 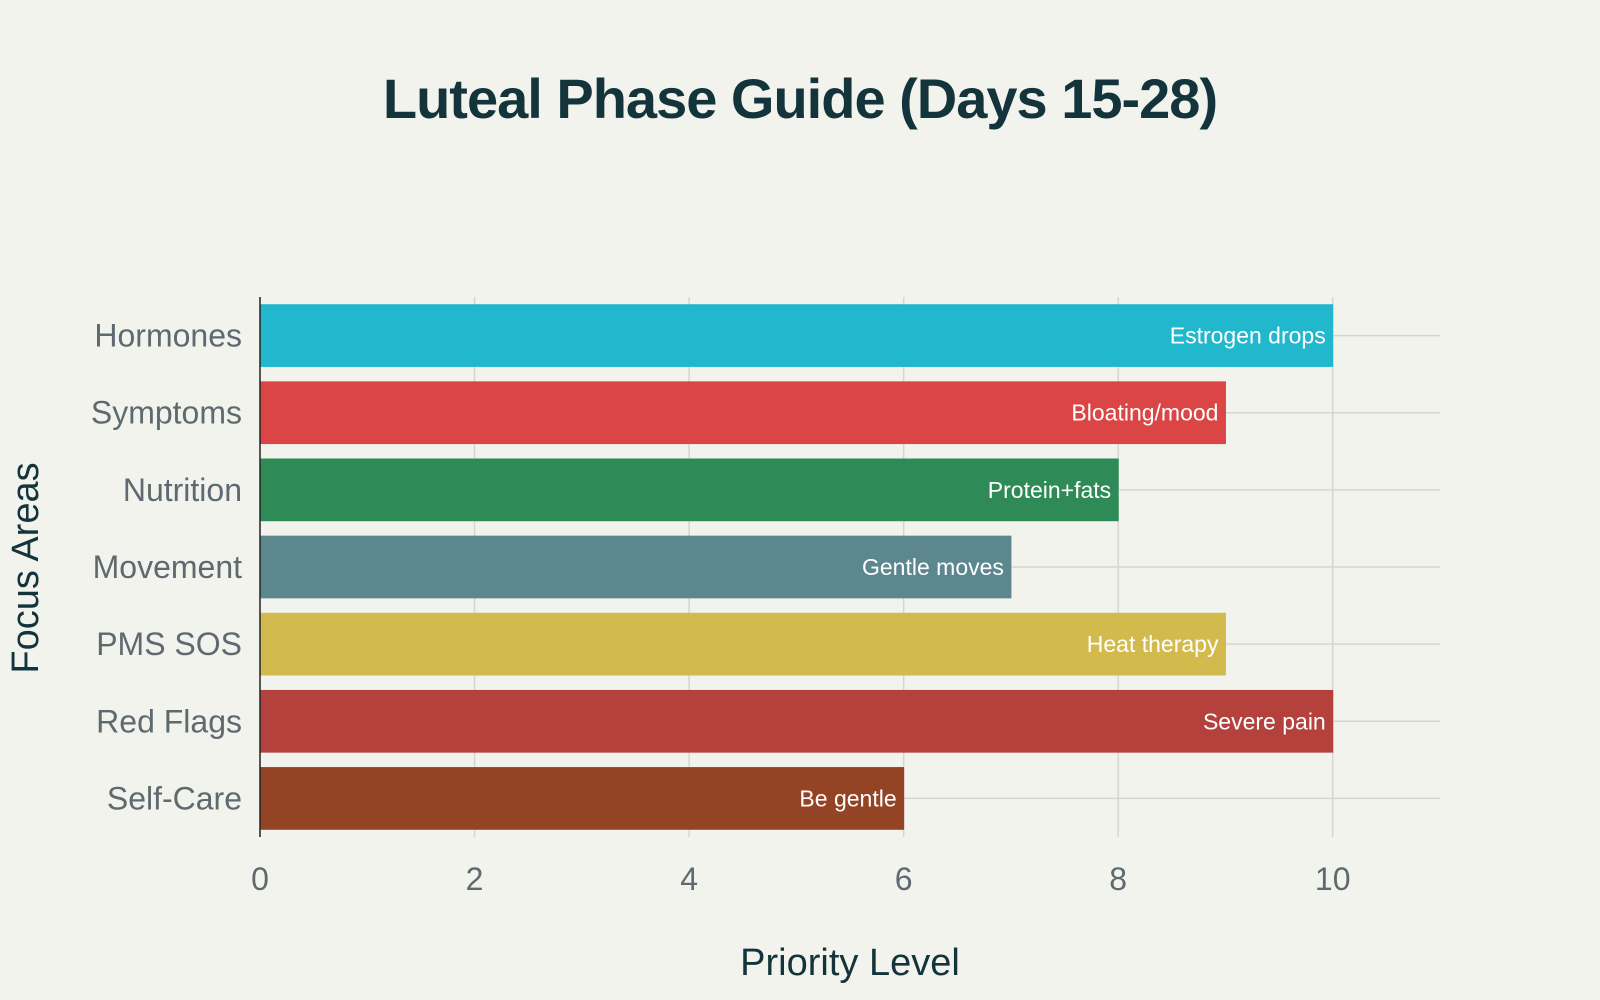 What do you see at coordinates (904, 879) in the screenshot?
I see `x-tick-label-6: 6` at bounding box center [904, 879].